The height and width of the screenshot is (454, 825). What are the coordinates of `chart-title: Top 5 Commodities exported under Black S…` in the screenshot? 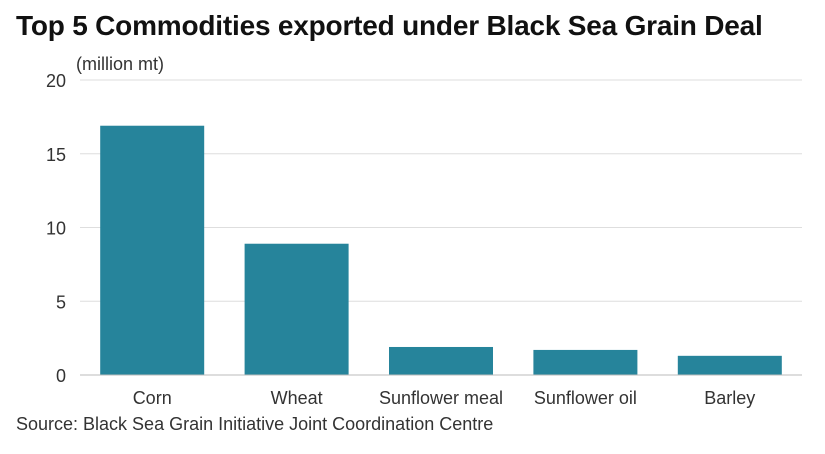 It's located at (389, 25).